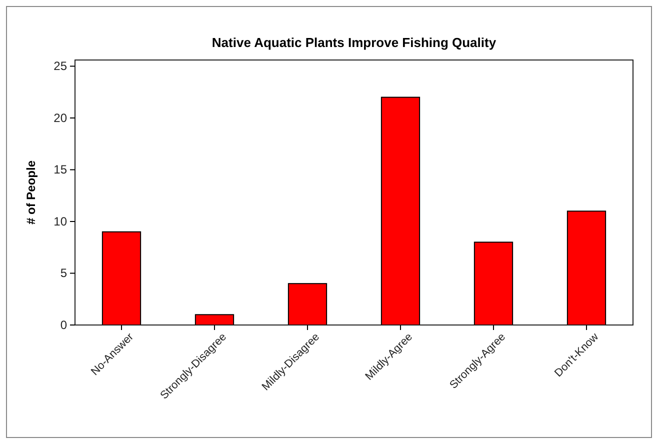 The height and width of the screenshot is (444, 657). I want to click on y-tick-label: 25, so click(61, 66).